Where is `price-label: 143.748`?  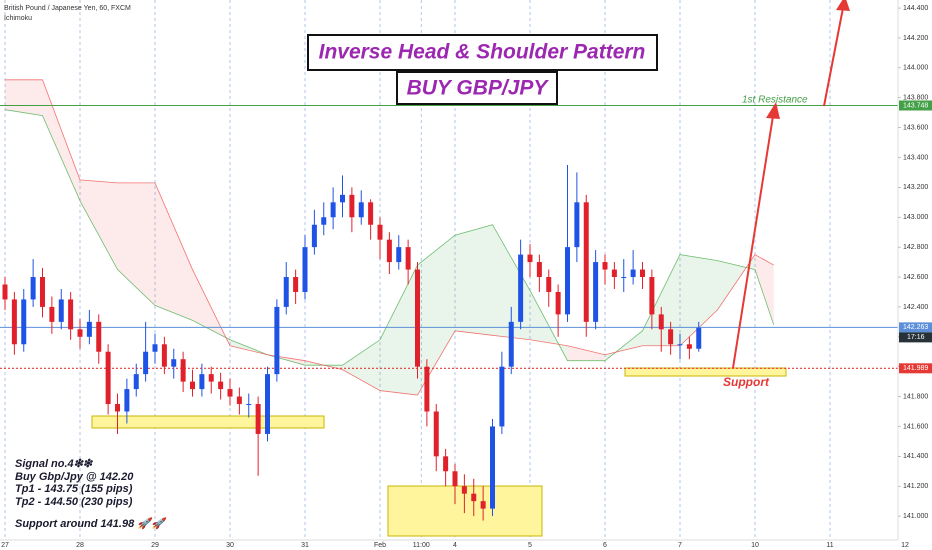
price-label: 143.748 is located at coordinates (915, 105).